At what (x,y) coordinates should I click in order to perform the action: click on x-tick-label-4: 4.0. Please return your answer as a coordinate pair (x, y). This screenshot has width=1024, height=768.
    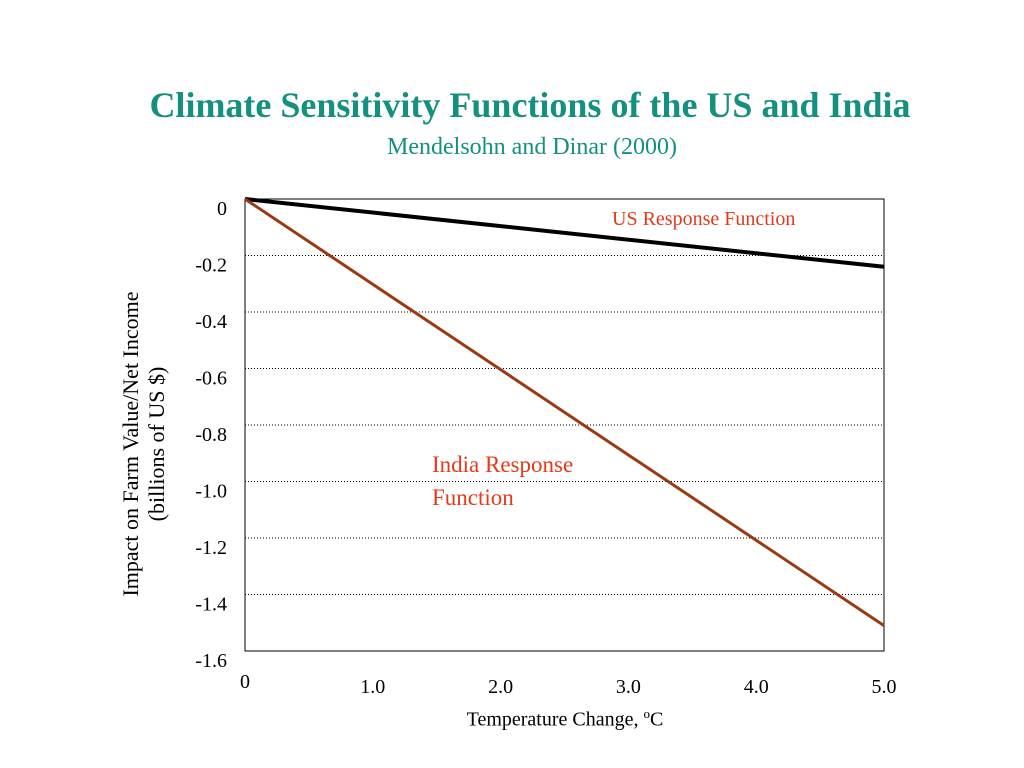
    Looking at the image, I should click on (756, 687).